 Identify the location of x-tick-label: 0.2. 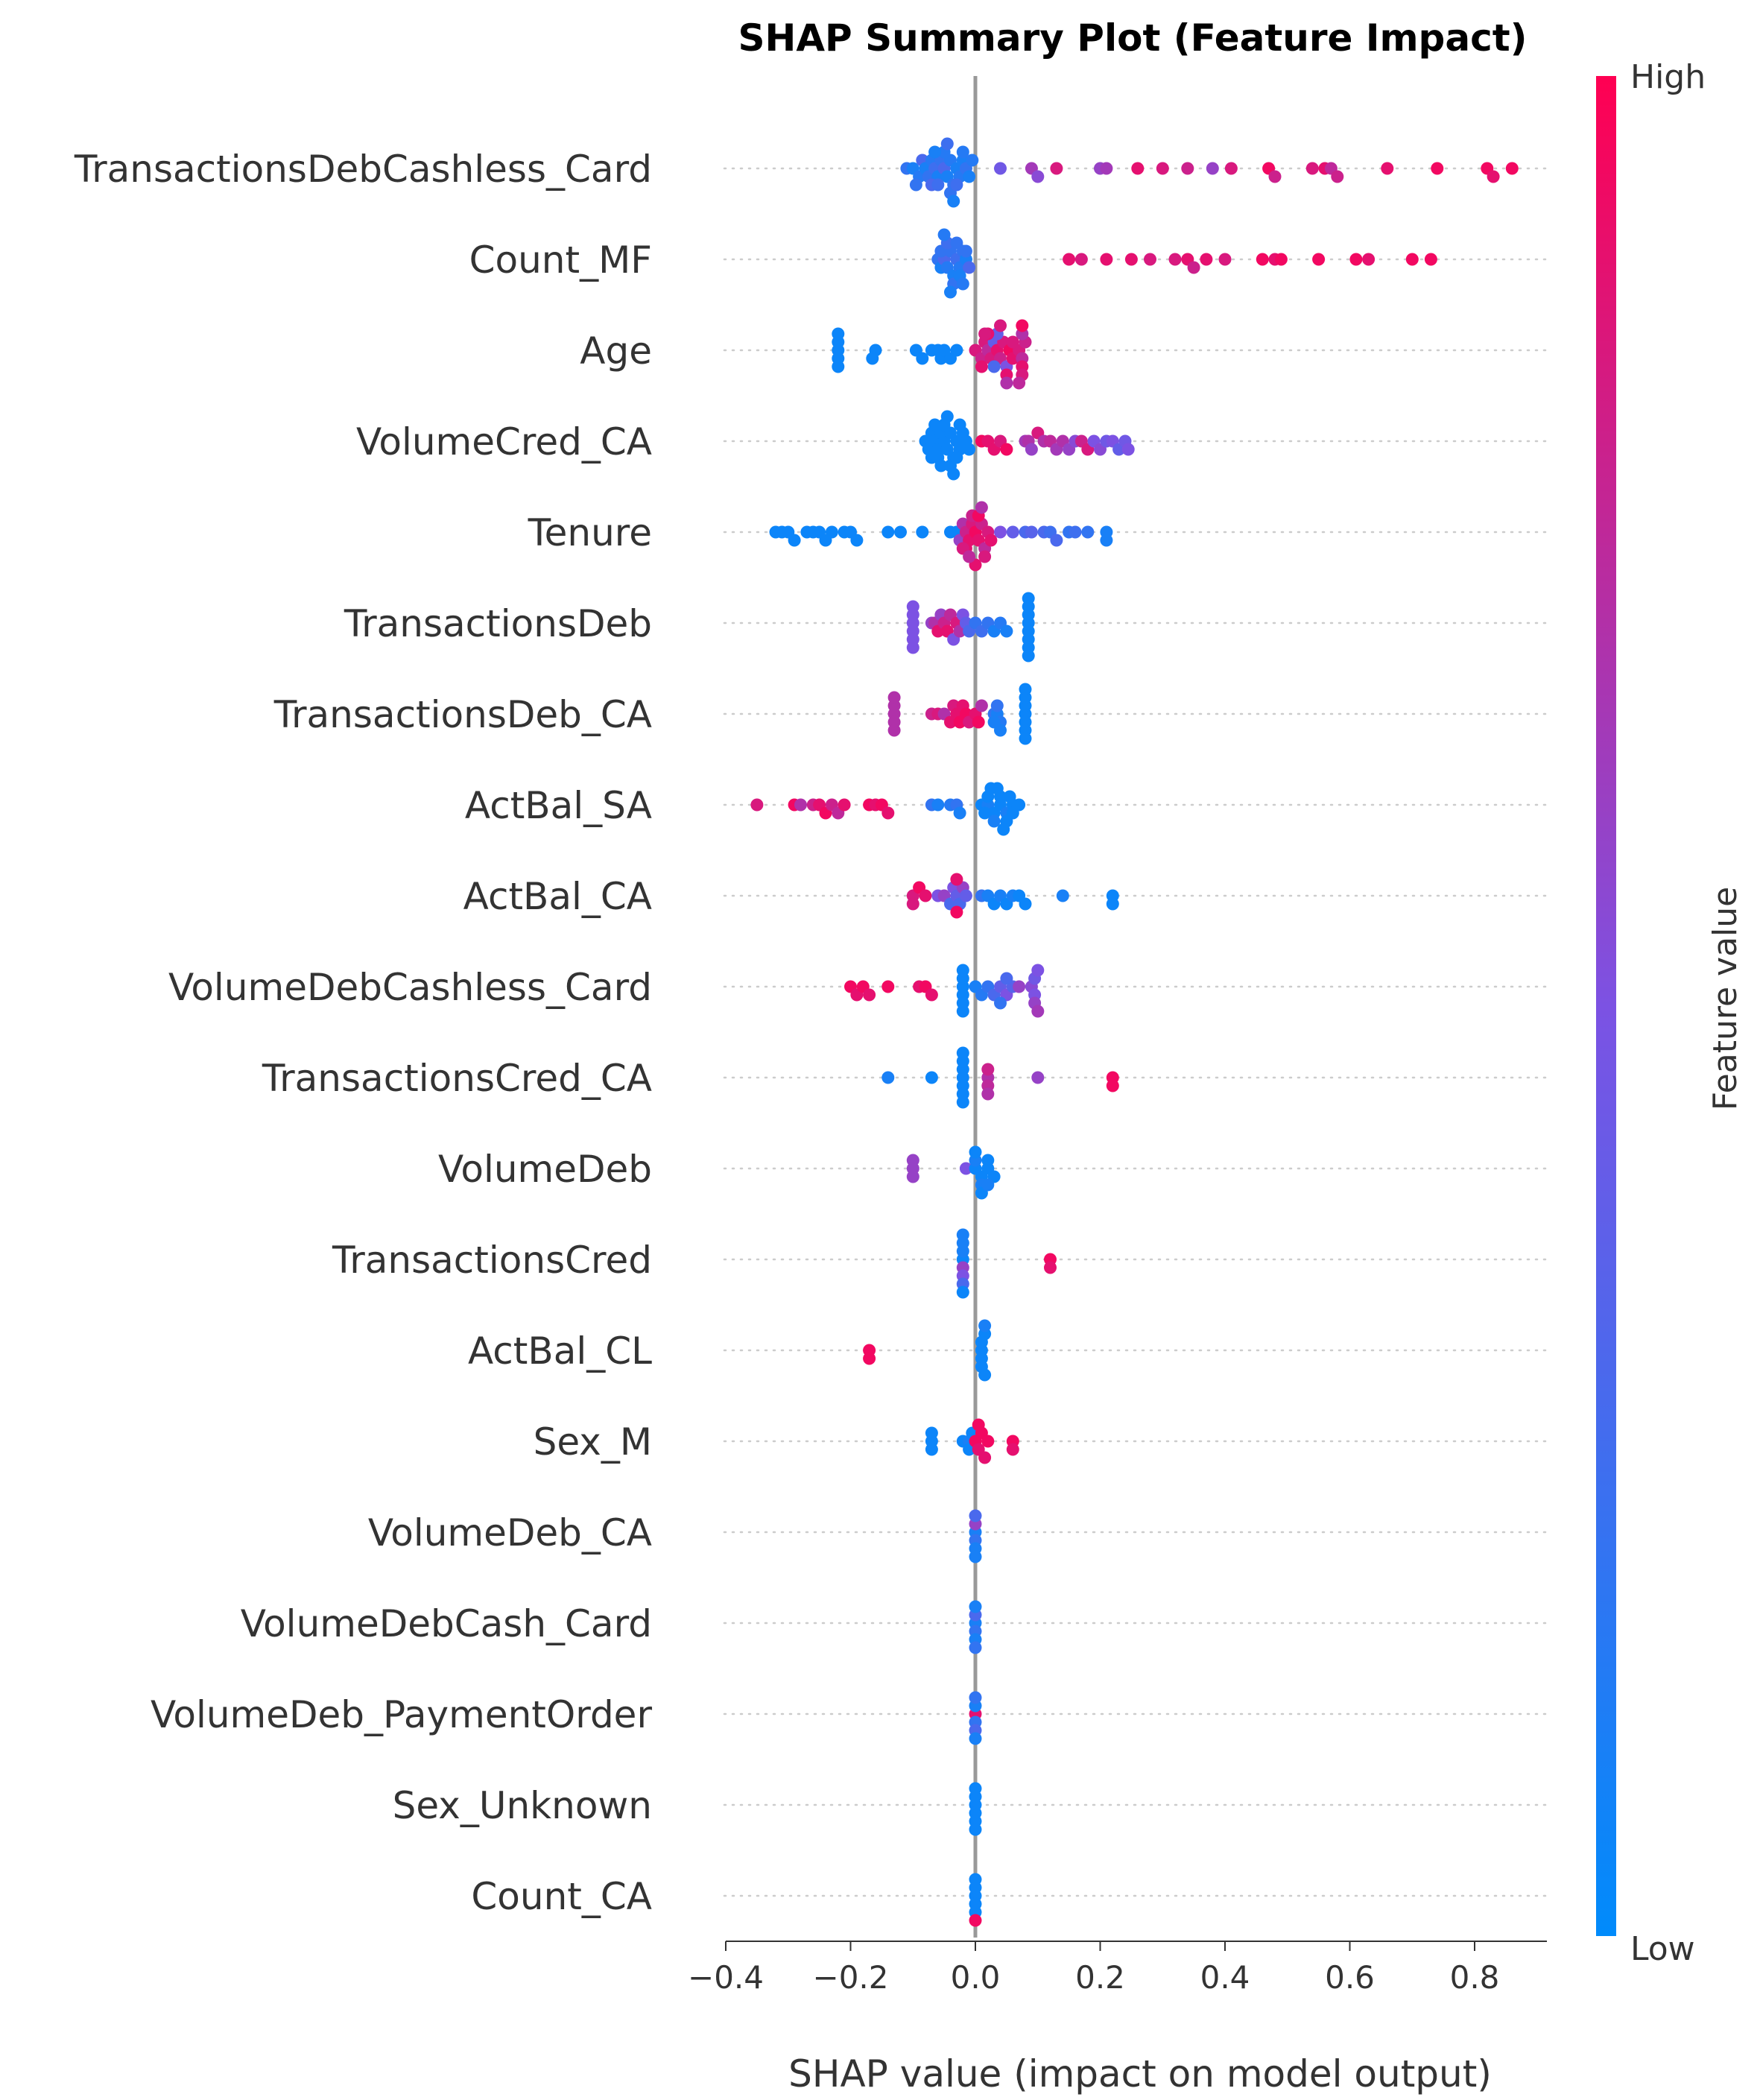
(1100, 1977).